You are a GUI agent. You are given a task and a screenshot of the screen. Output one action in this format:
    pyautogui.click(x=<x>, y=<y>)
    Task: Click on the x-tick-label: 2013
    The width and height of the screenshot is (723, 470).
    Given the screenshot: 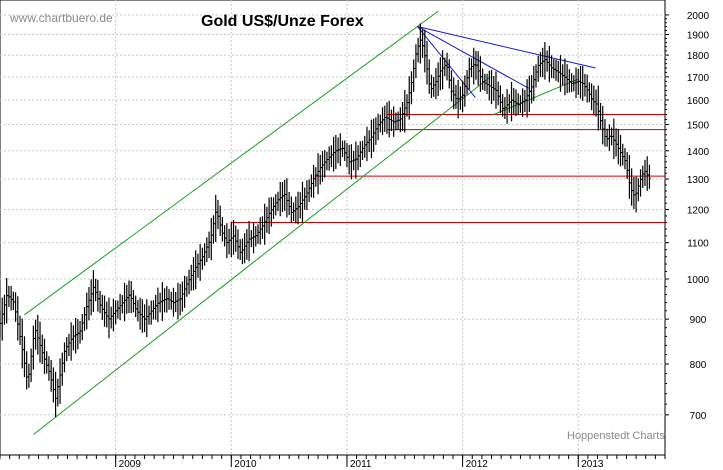 What is the action you would take?
    pyautogui.click(x=592, y=464)
    